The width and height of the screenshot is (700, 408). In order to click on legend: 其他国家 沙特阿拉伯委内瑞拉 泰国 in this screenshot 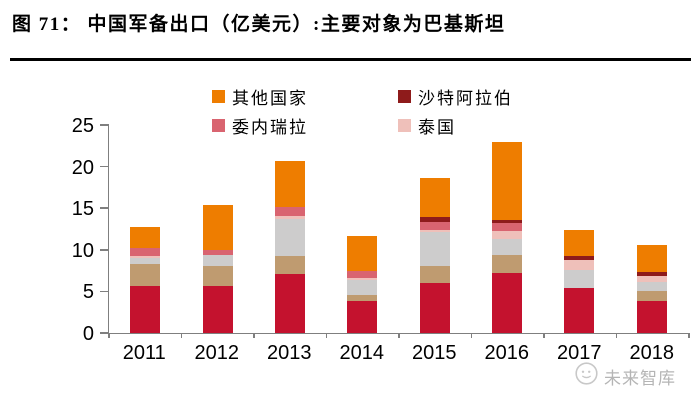, I will do `click(362, 111)`.